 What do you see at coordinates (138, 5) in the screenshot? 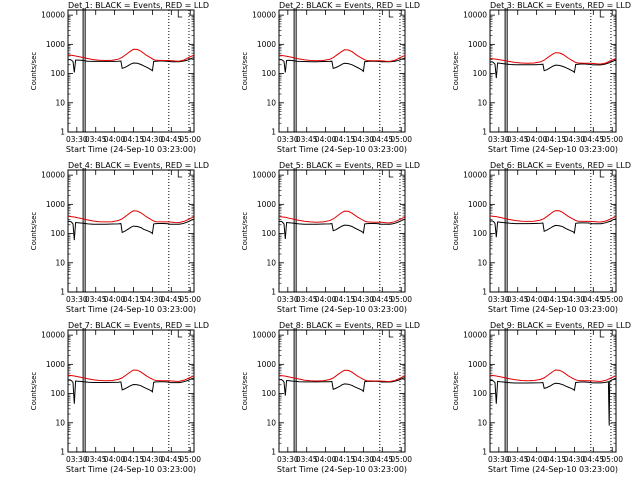
I see `panel-title: Det 1: BLACK = Events, RED = LLD` at bounding box center [138, 5].